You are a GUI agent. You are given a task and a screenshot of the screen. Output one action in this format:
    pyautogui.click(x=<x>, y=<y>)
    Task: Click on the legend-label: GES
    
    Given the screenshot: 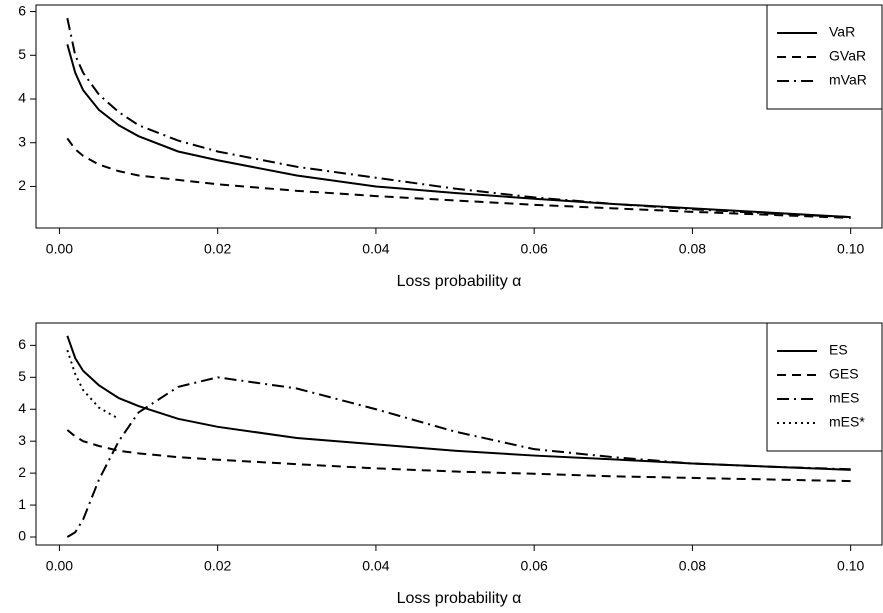 What is the action you would take?
    pyautogui.click(x=844, y=374)
    